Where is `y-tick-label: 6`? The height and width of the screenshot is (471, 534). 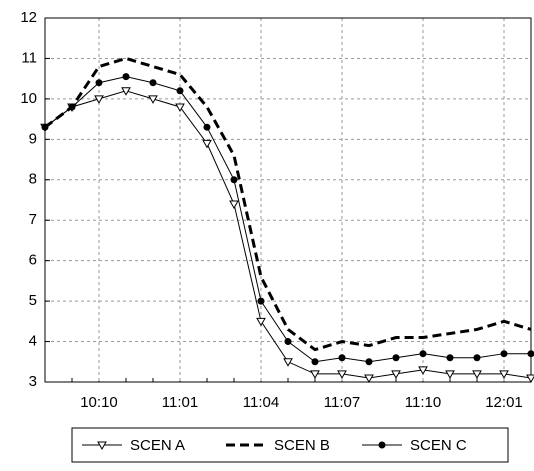
y-tick-label: 6 is located at coordinates (33, 260).